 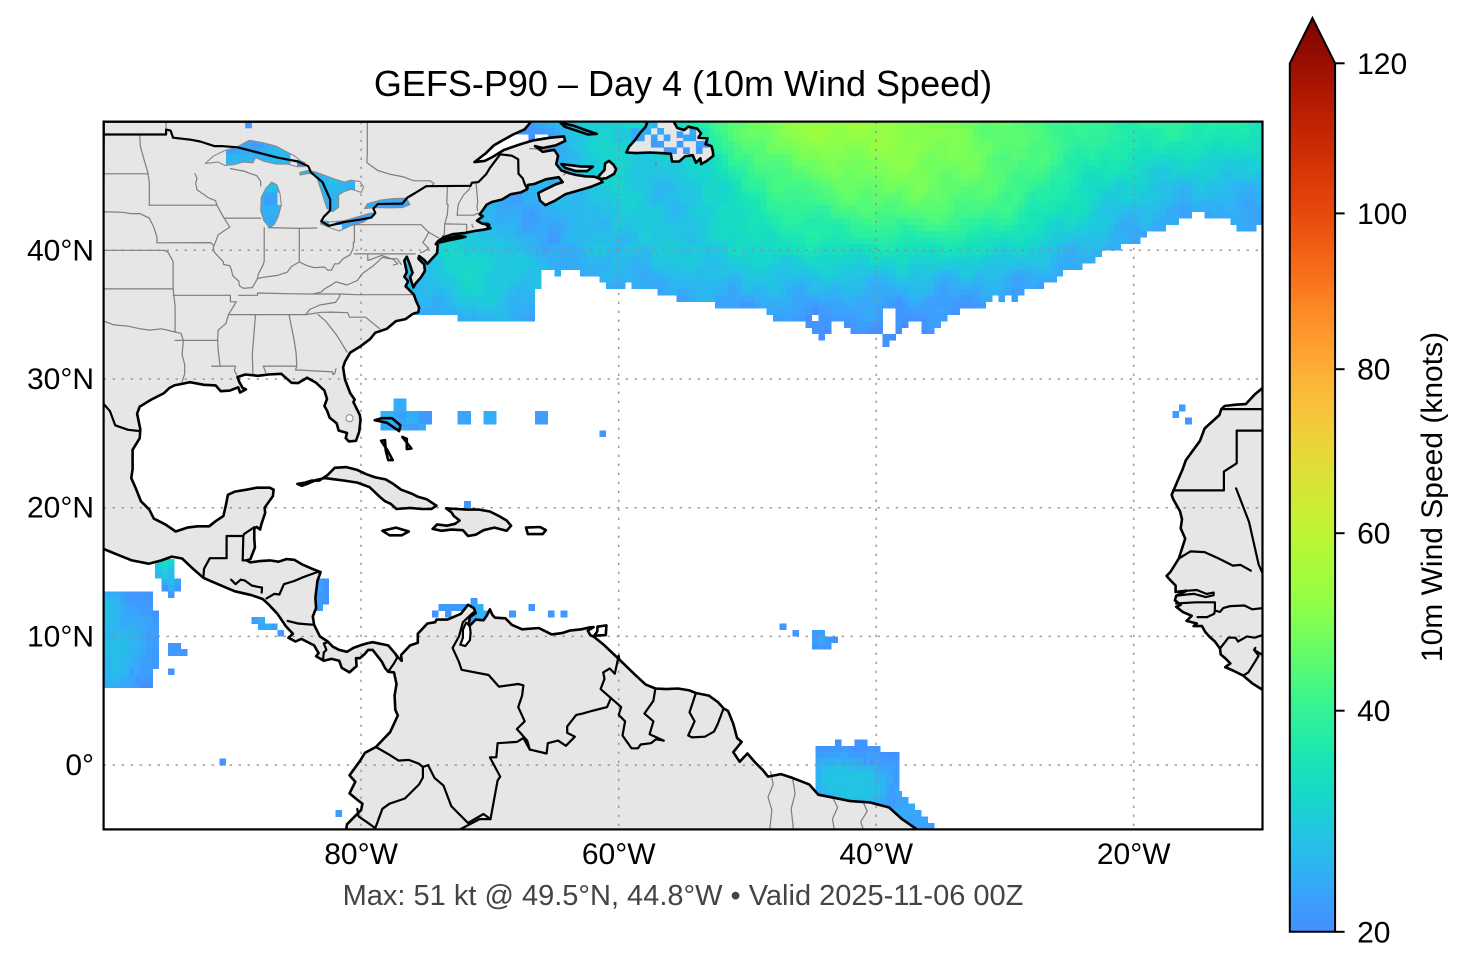 I want to click on svg-text: 20, so click(x=1373, y=932).